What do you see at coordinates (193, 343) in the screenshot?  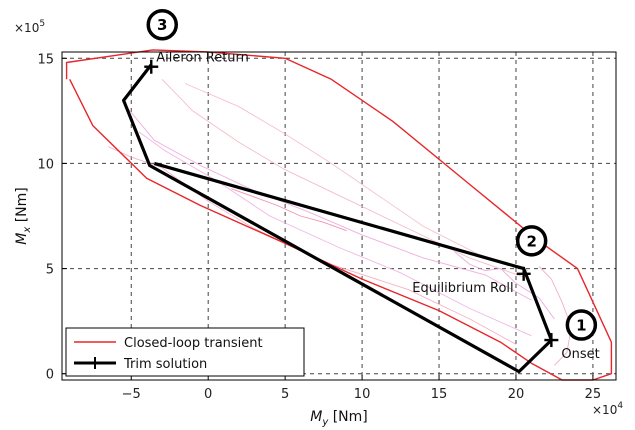 I see `legend-label-closed-loop: Closed-loop transient` at bounding box center [193, 343].